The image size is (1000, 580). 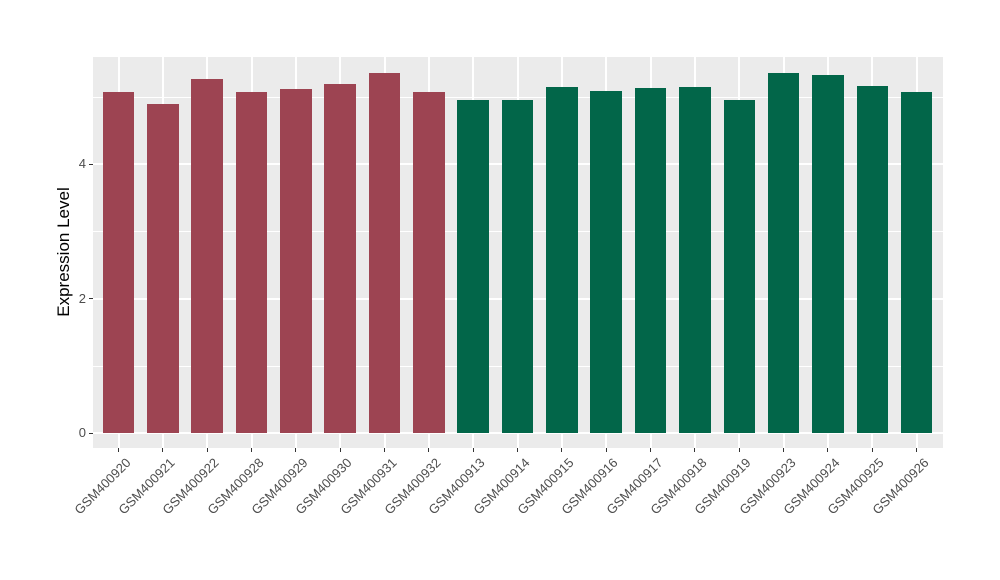 I want to click on y-axis-title: Expression Level, so click(x=63, y=252).